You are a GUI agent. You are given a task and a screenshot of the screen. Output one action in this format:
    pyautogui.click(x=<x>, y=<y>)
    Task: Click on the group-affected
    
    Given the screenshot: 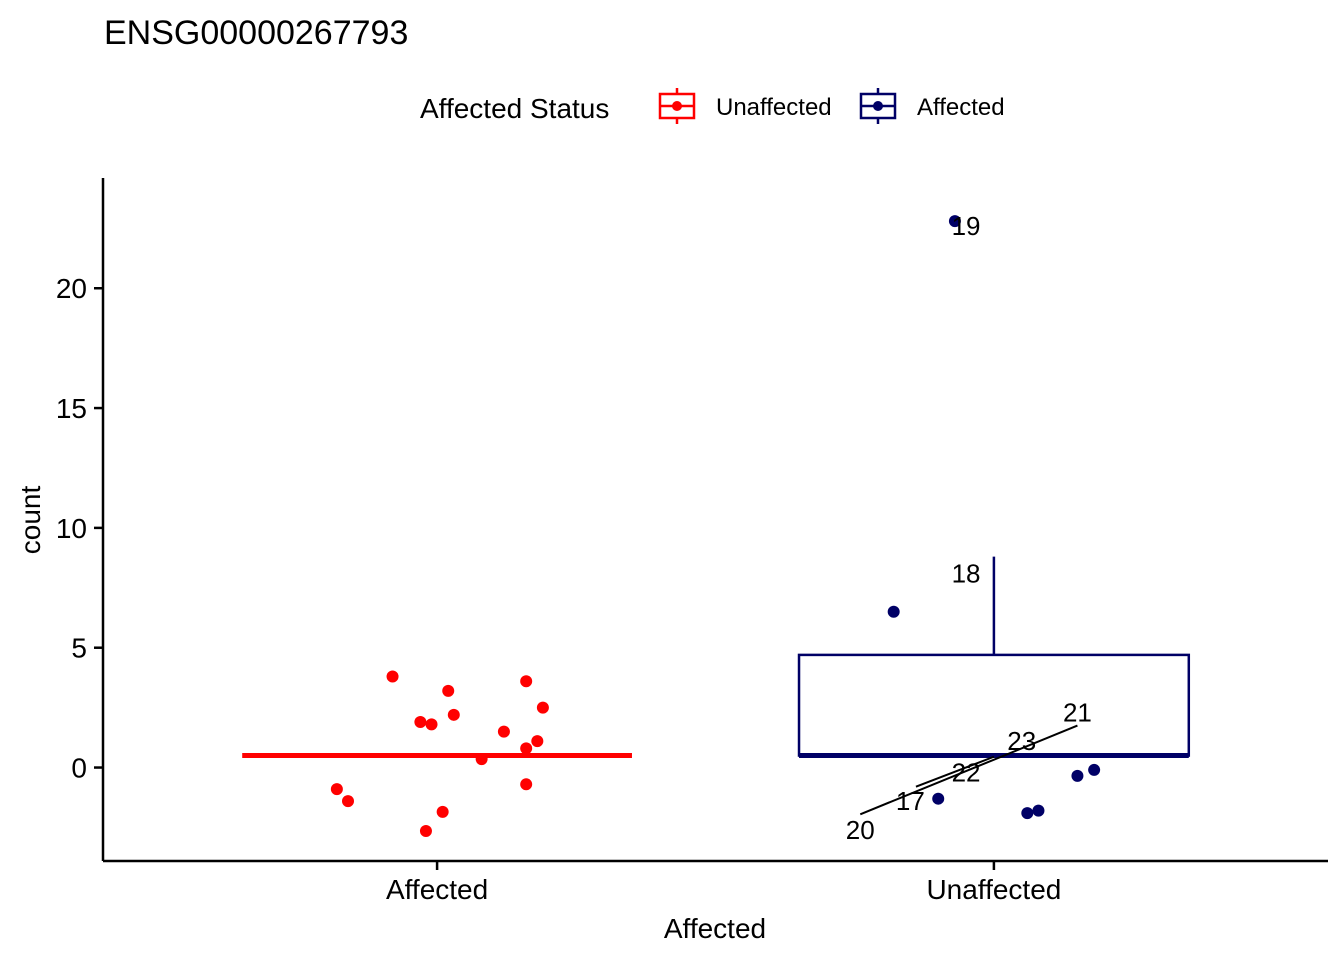 What is the action you would take?
    pyautogui.click(x=437, y=754)
    